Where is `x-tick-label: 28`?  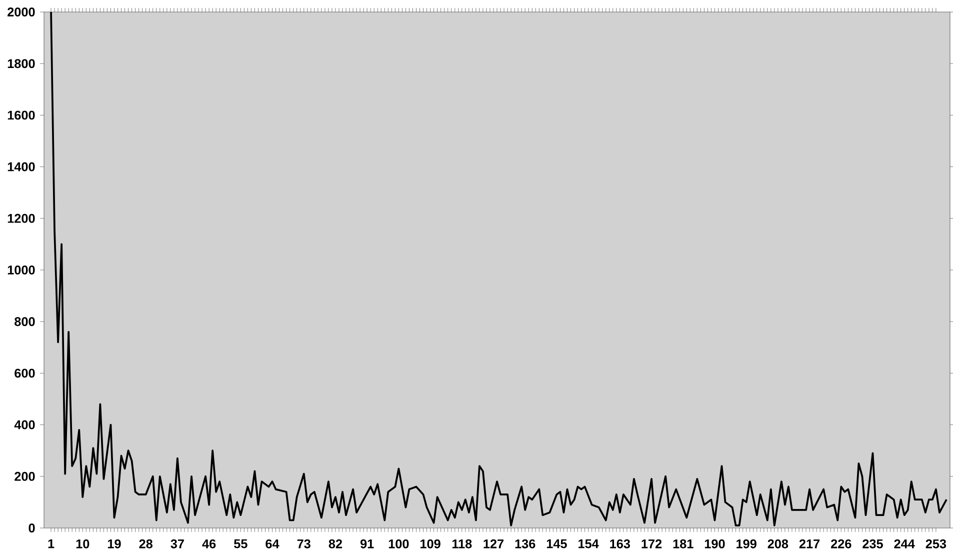 x-tick-label: 28 is located at coordinates (145, 543).